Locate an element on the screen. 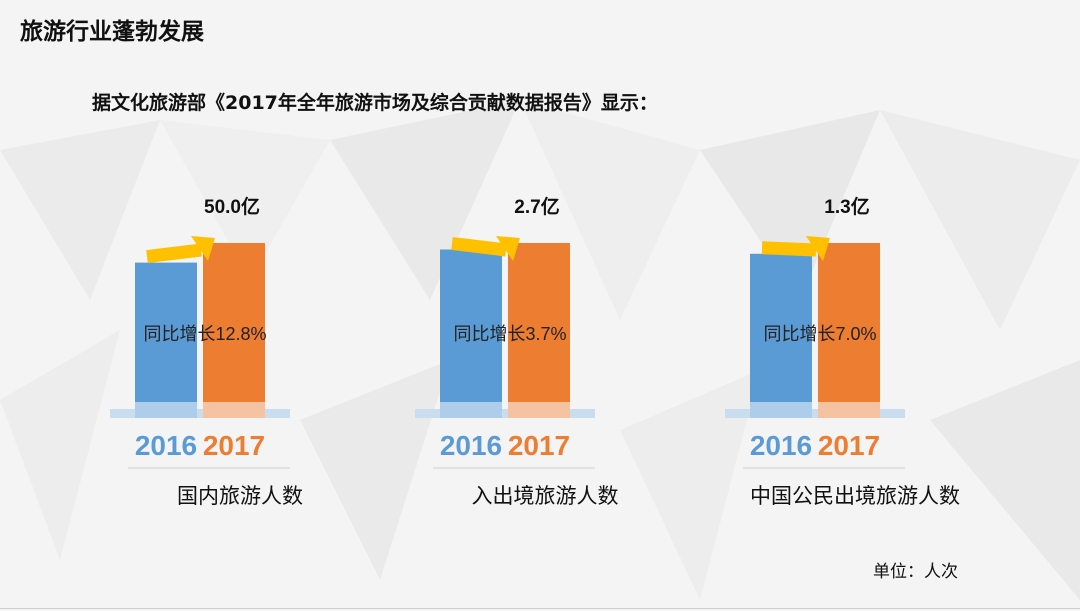 This screenshot has height=611, width=1080. growth-label: 同比增长12.8% is located at coordinates (204, 334).